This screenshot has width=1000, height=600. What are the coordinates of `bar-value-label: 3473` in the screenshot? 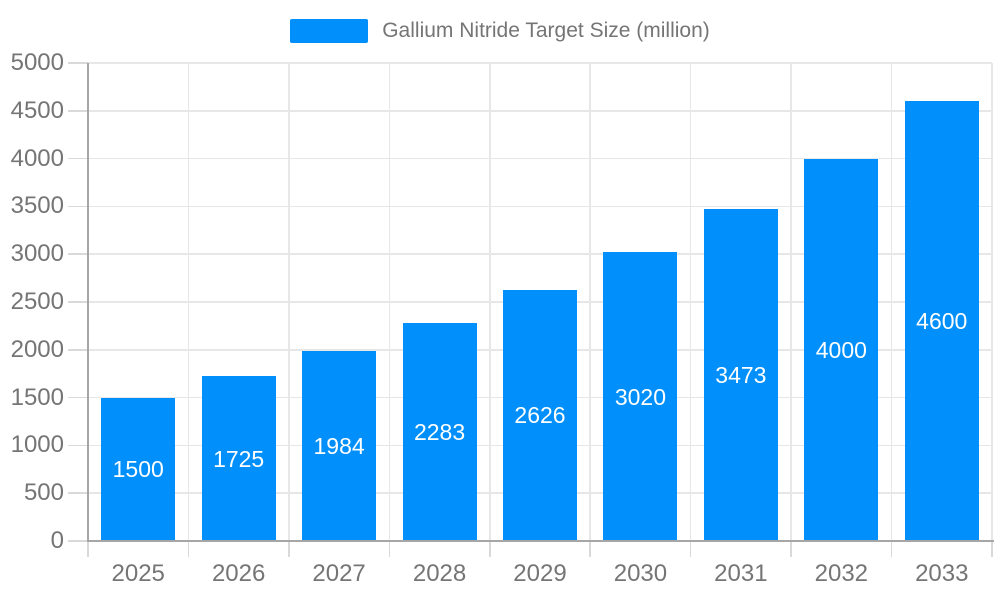 It's located at (741, 374).